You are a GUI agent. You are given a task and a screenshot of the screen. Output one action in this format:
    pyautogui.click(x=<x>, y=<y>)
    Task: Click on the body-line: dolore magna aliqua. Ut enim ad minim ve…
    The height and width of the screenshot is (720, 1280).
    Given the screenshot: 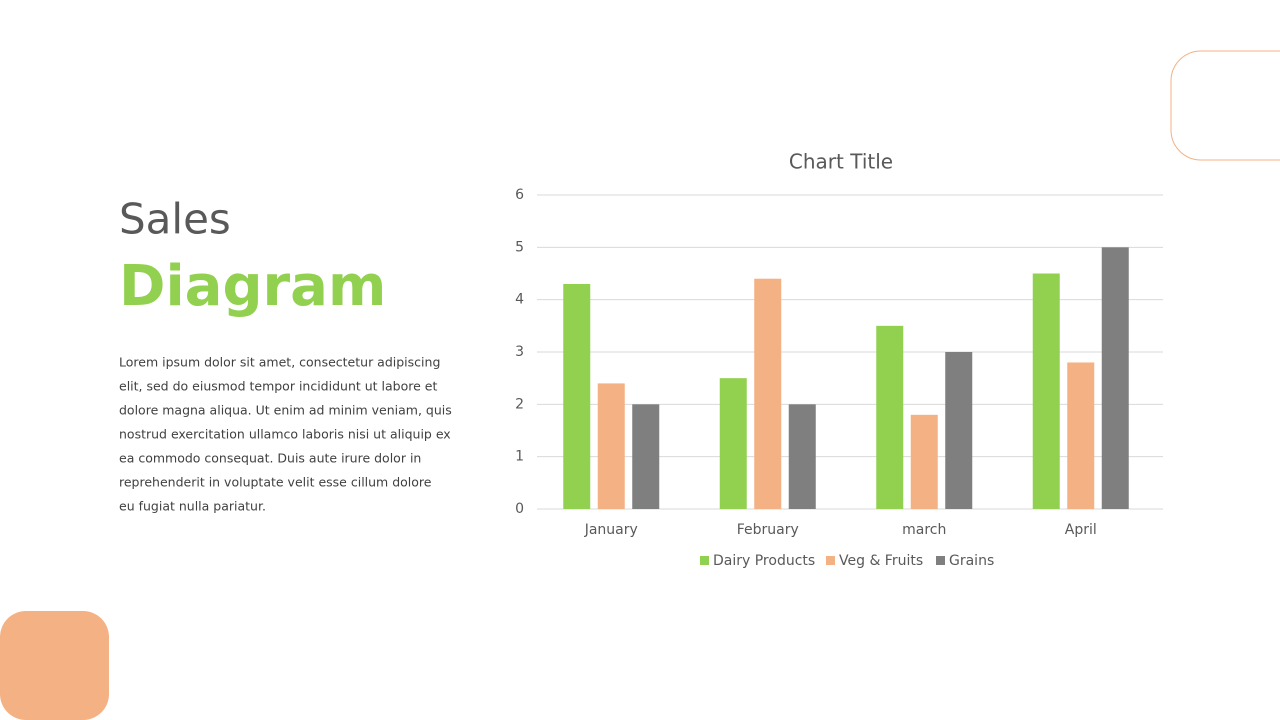 What is the action you would take?
    pyautogui.click(x=285, y=410)
    